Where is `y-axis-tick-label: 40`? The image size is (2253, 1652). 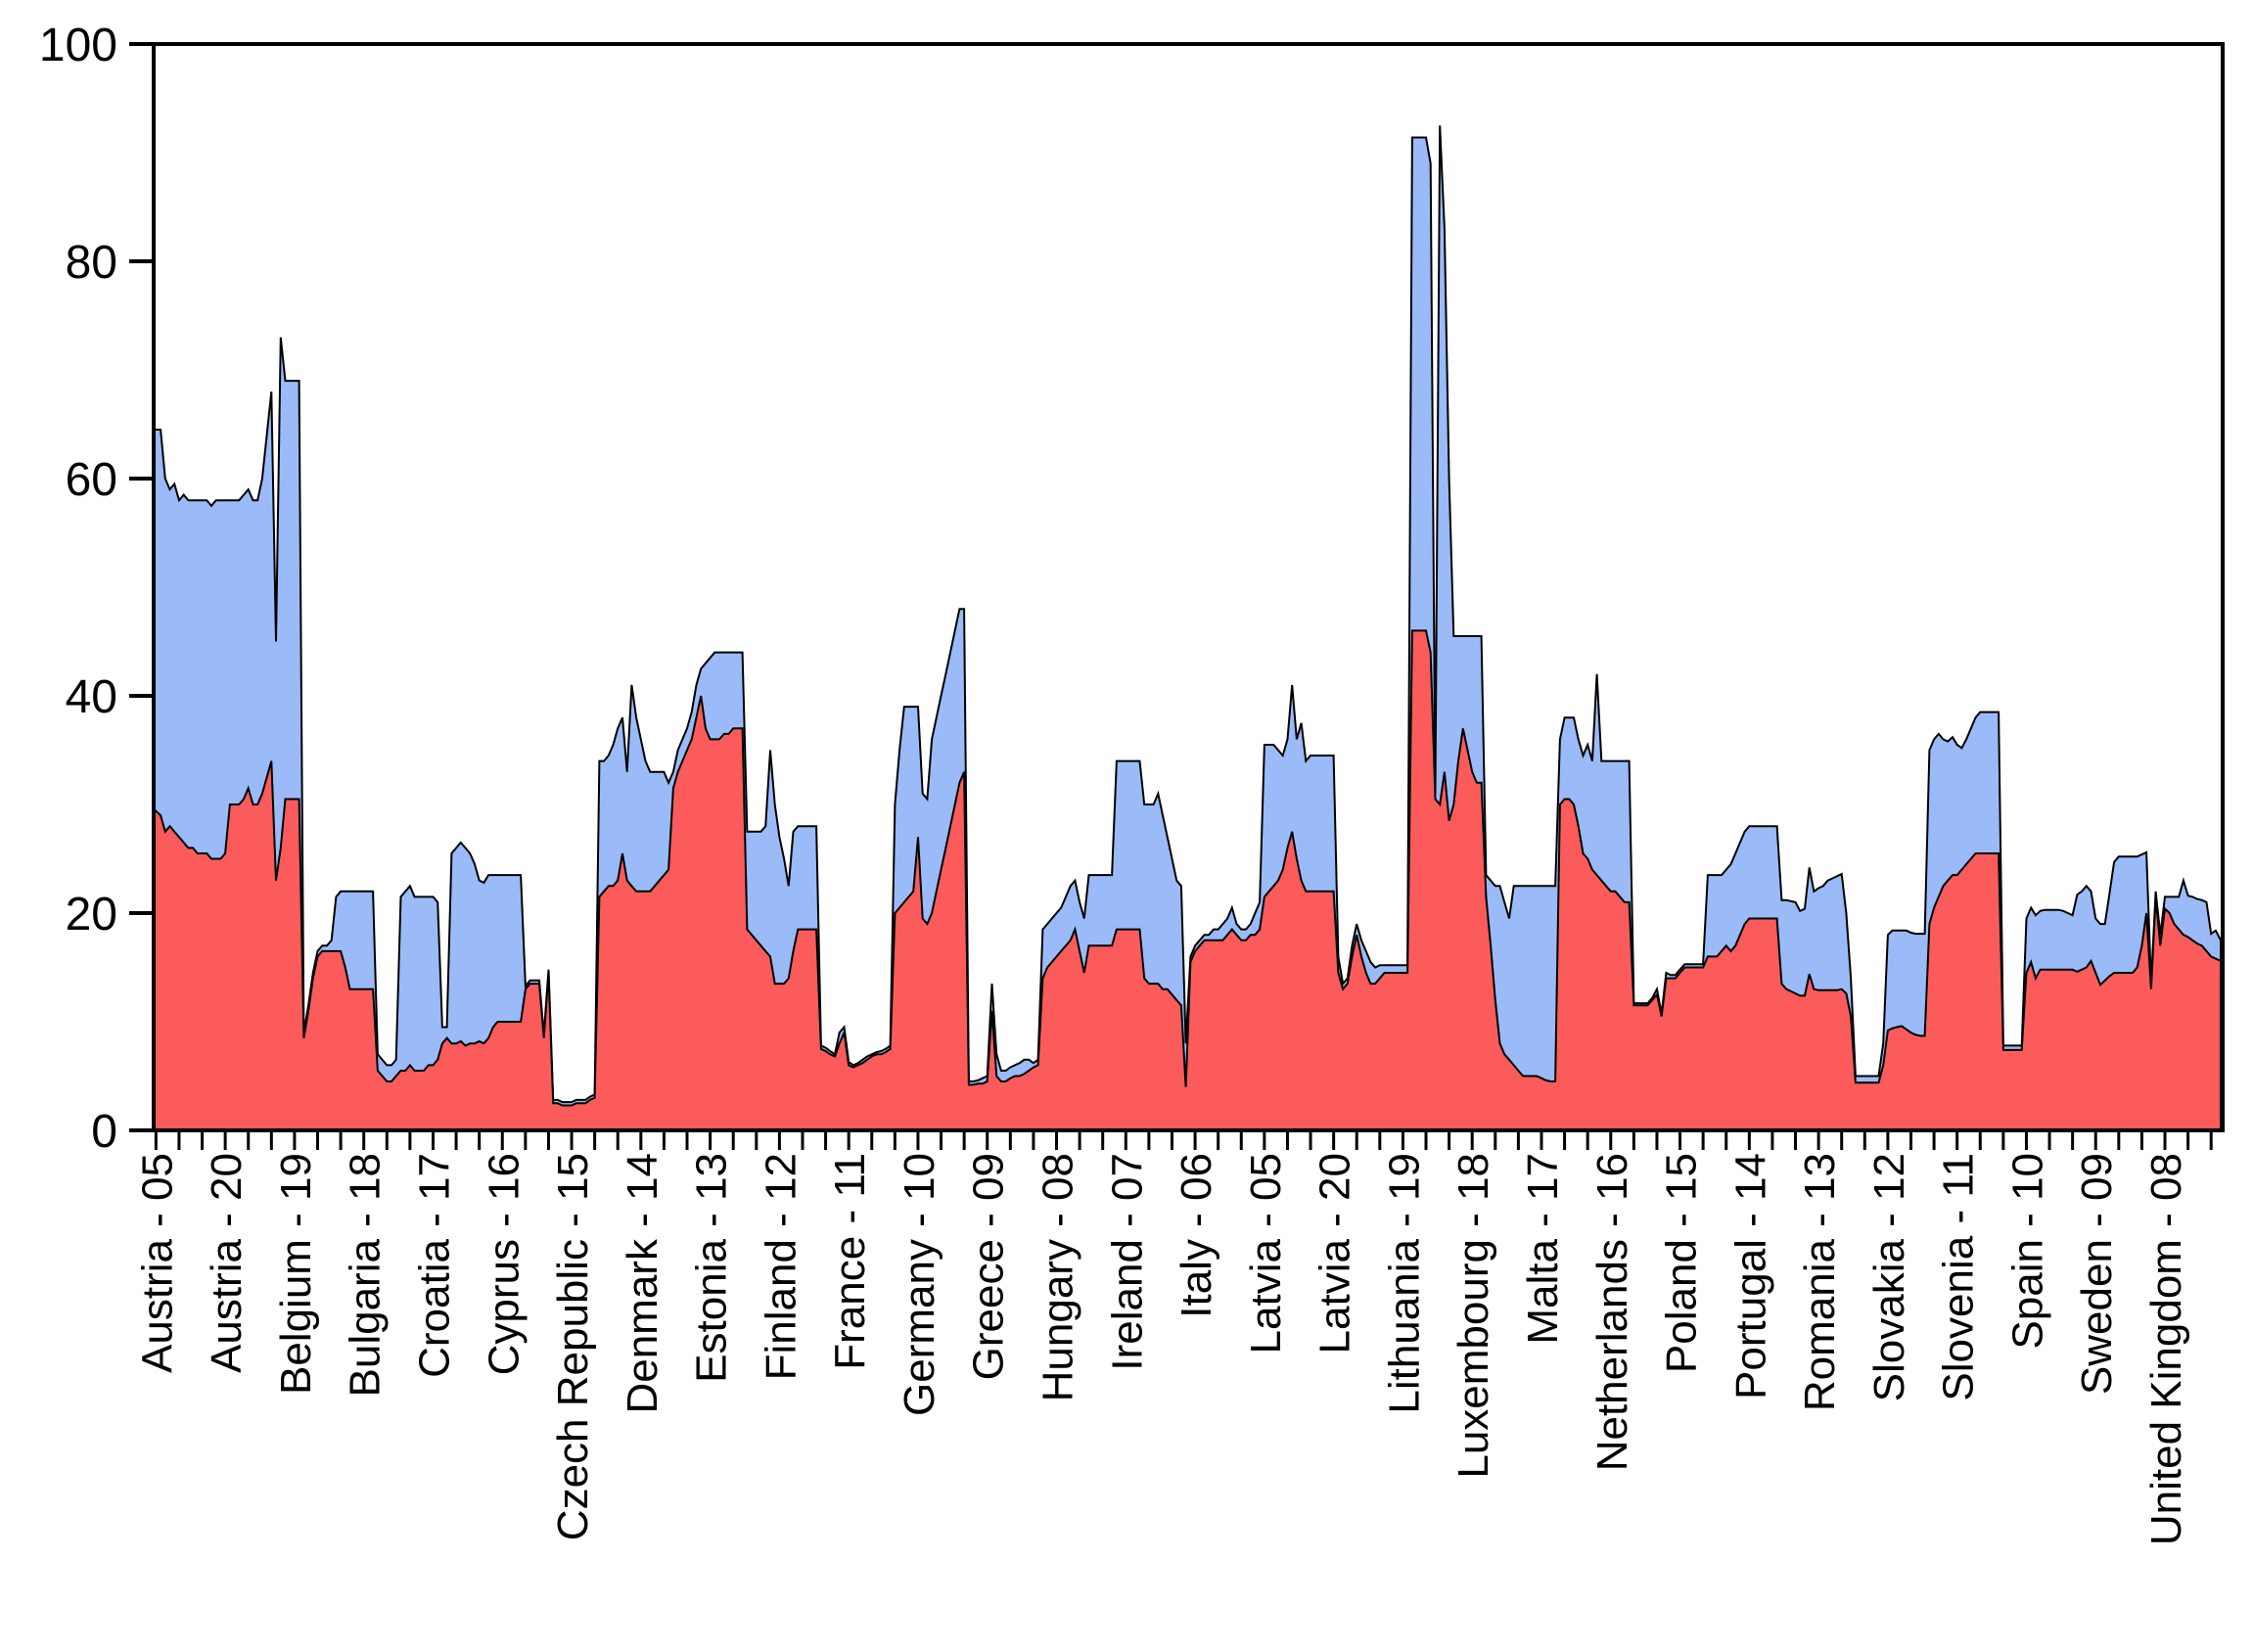
y-axis-tick-label: 40 is located at coordinates (91, 697).